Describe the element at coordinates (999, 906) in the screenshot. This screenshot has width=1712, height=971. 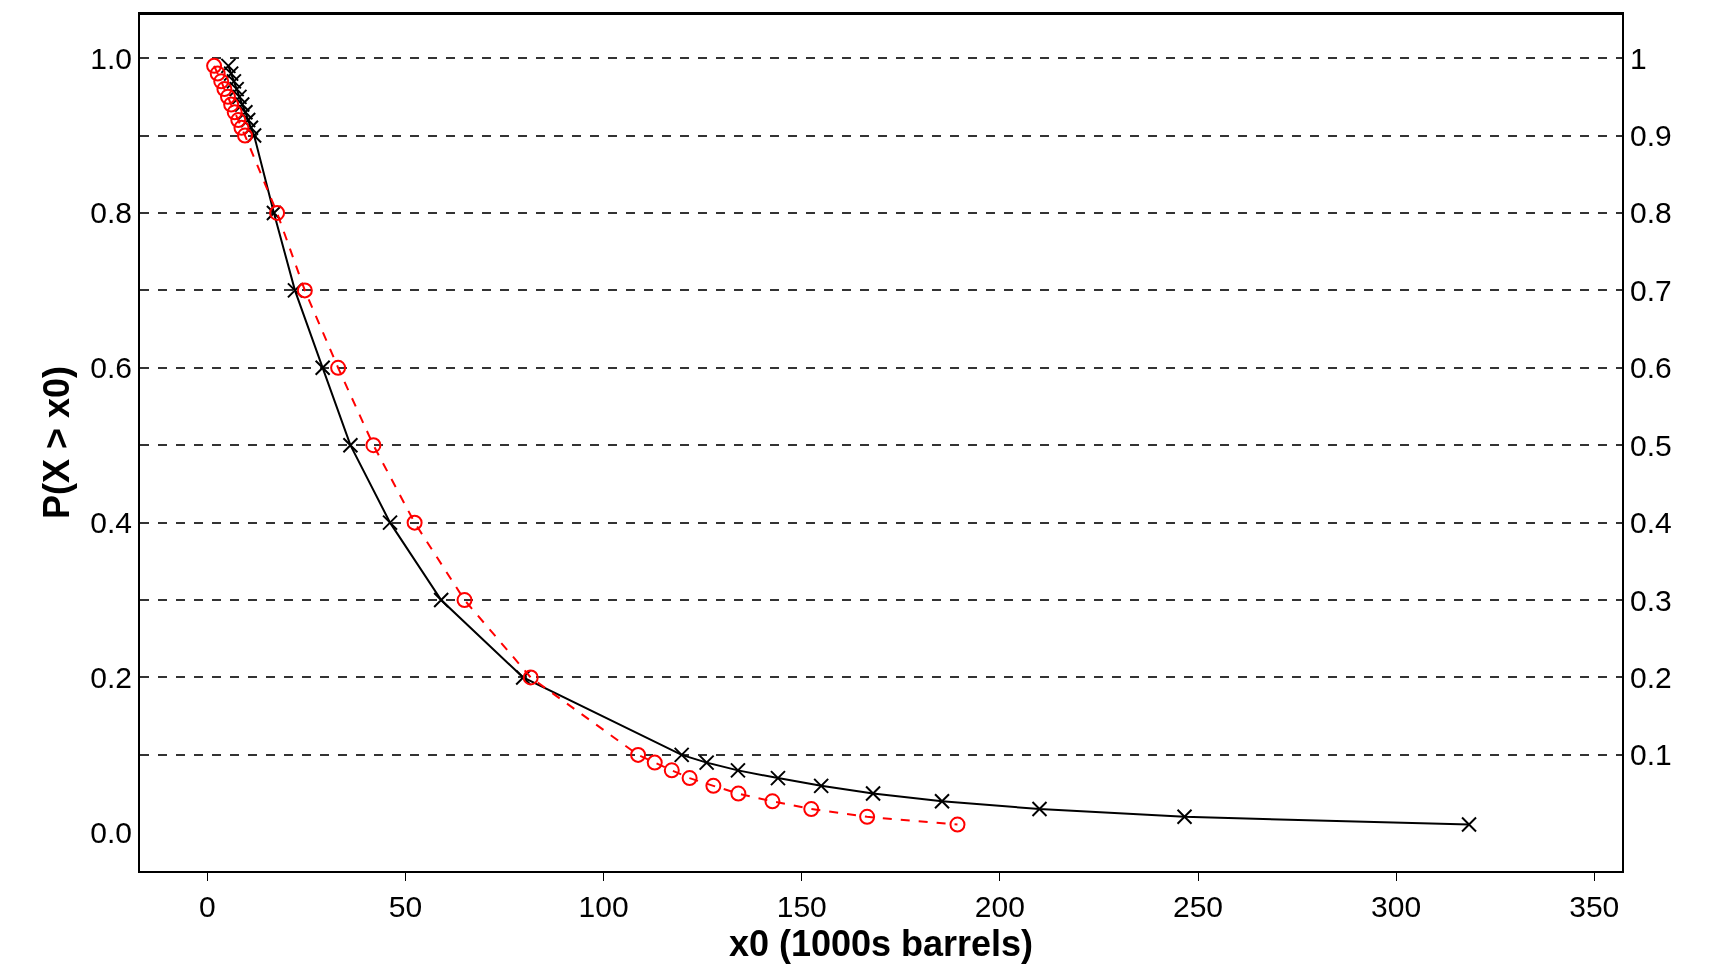
I see `x-tick-label: 200` at that location.